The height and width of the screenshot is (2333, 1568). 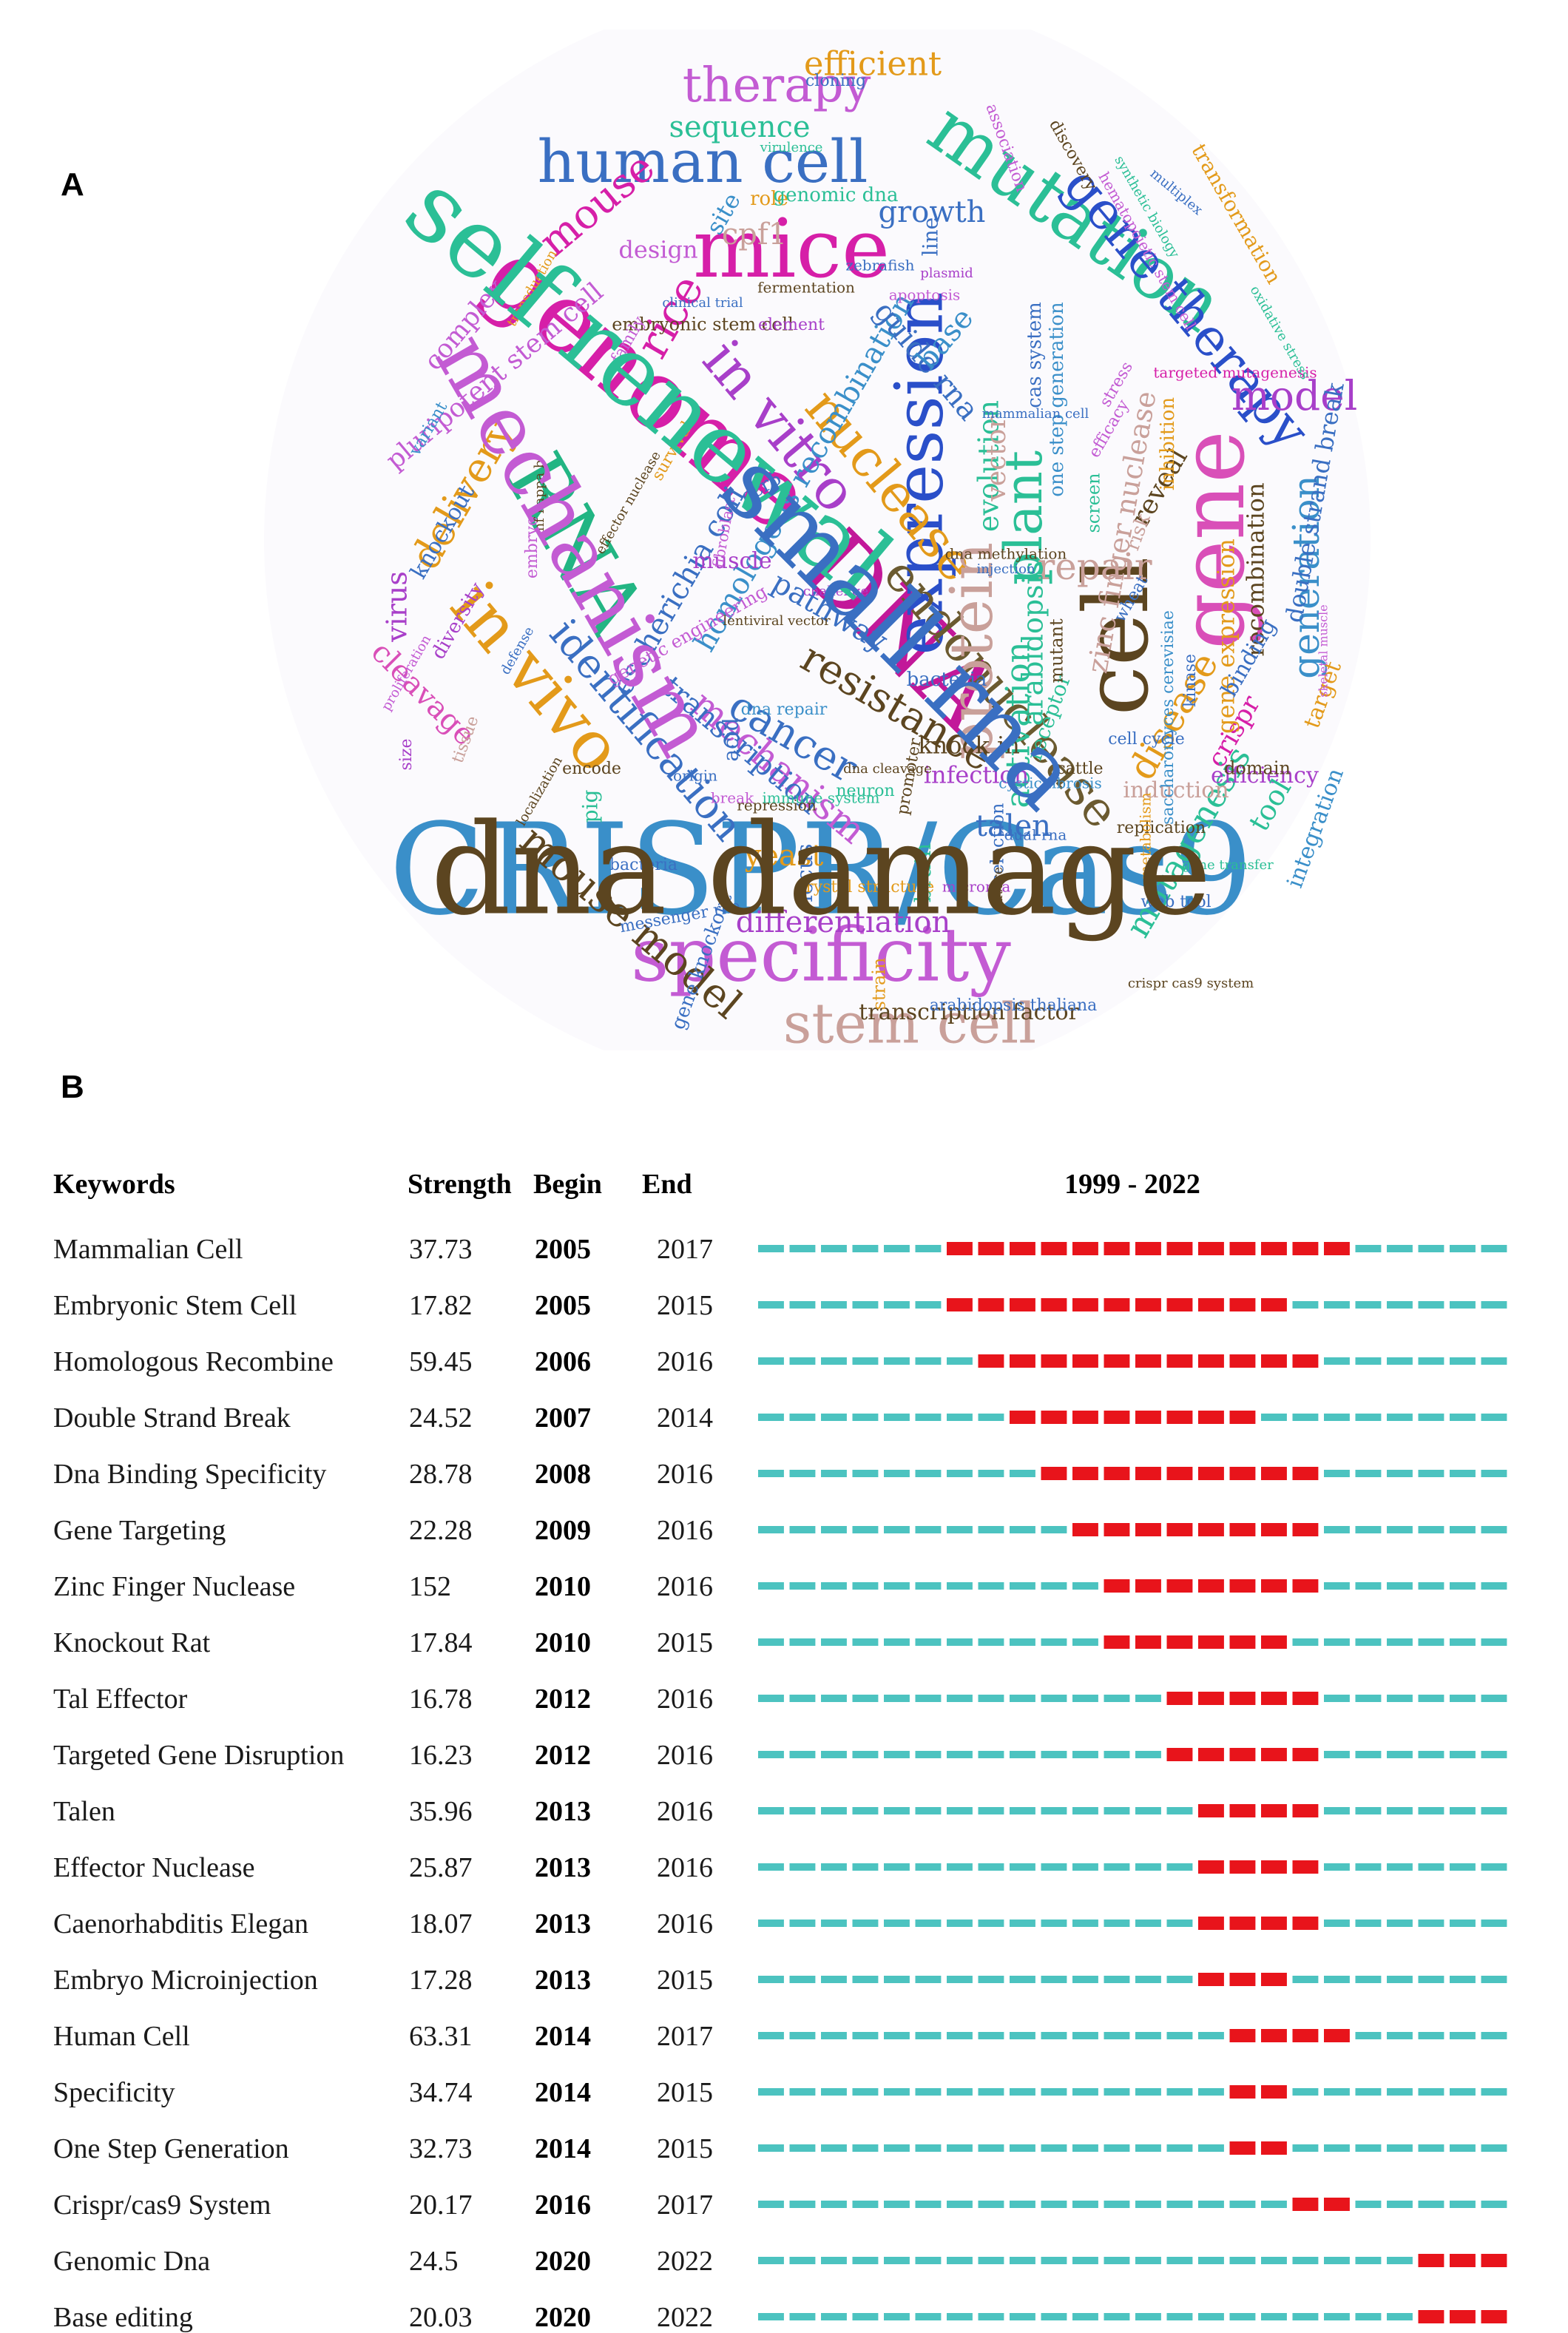 What do you see at coordinates (998, 887) in the screenshot?
I see `cloud-word: future` at bounding box center [998, 887].